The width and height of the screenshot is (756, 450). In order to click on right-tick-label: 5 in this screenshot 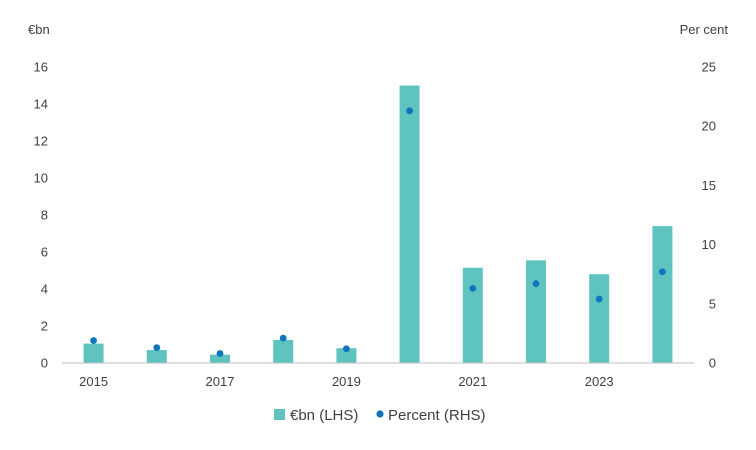, I will do `click(712, 303)`.